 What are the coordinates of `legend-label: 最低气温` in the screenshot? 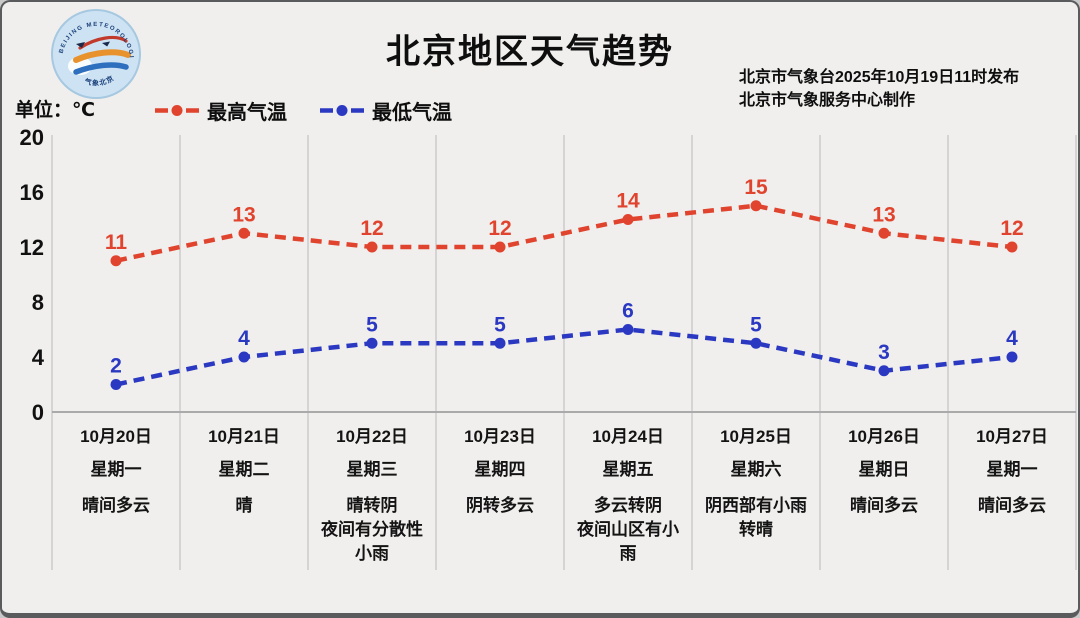 It's located at (412, 113).